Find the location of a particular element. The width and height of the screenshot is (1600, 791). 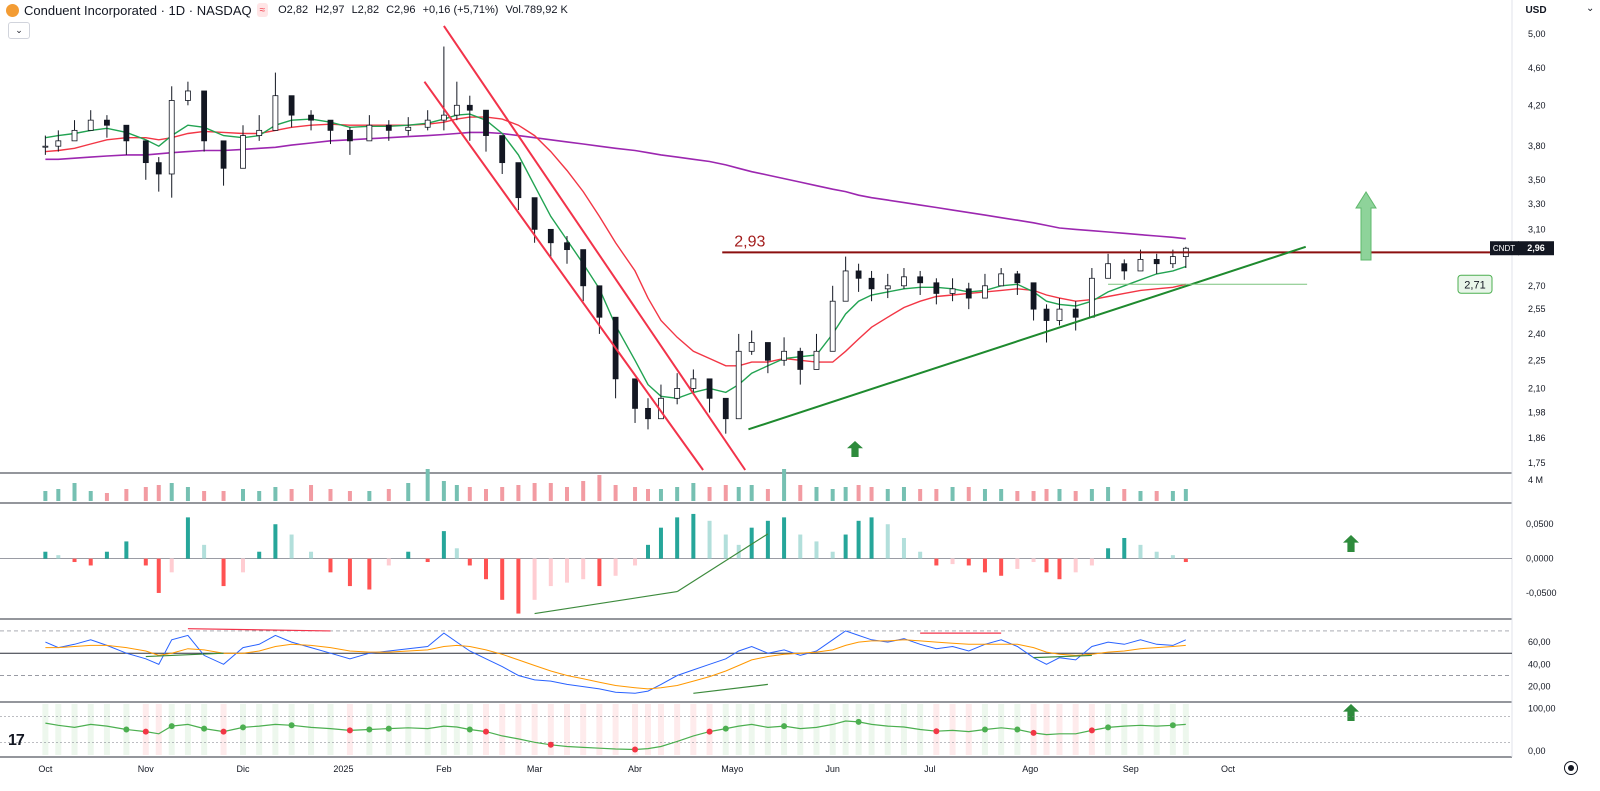

price-axis-label: 3,10 is located at coordinates (1537, 229).